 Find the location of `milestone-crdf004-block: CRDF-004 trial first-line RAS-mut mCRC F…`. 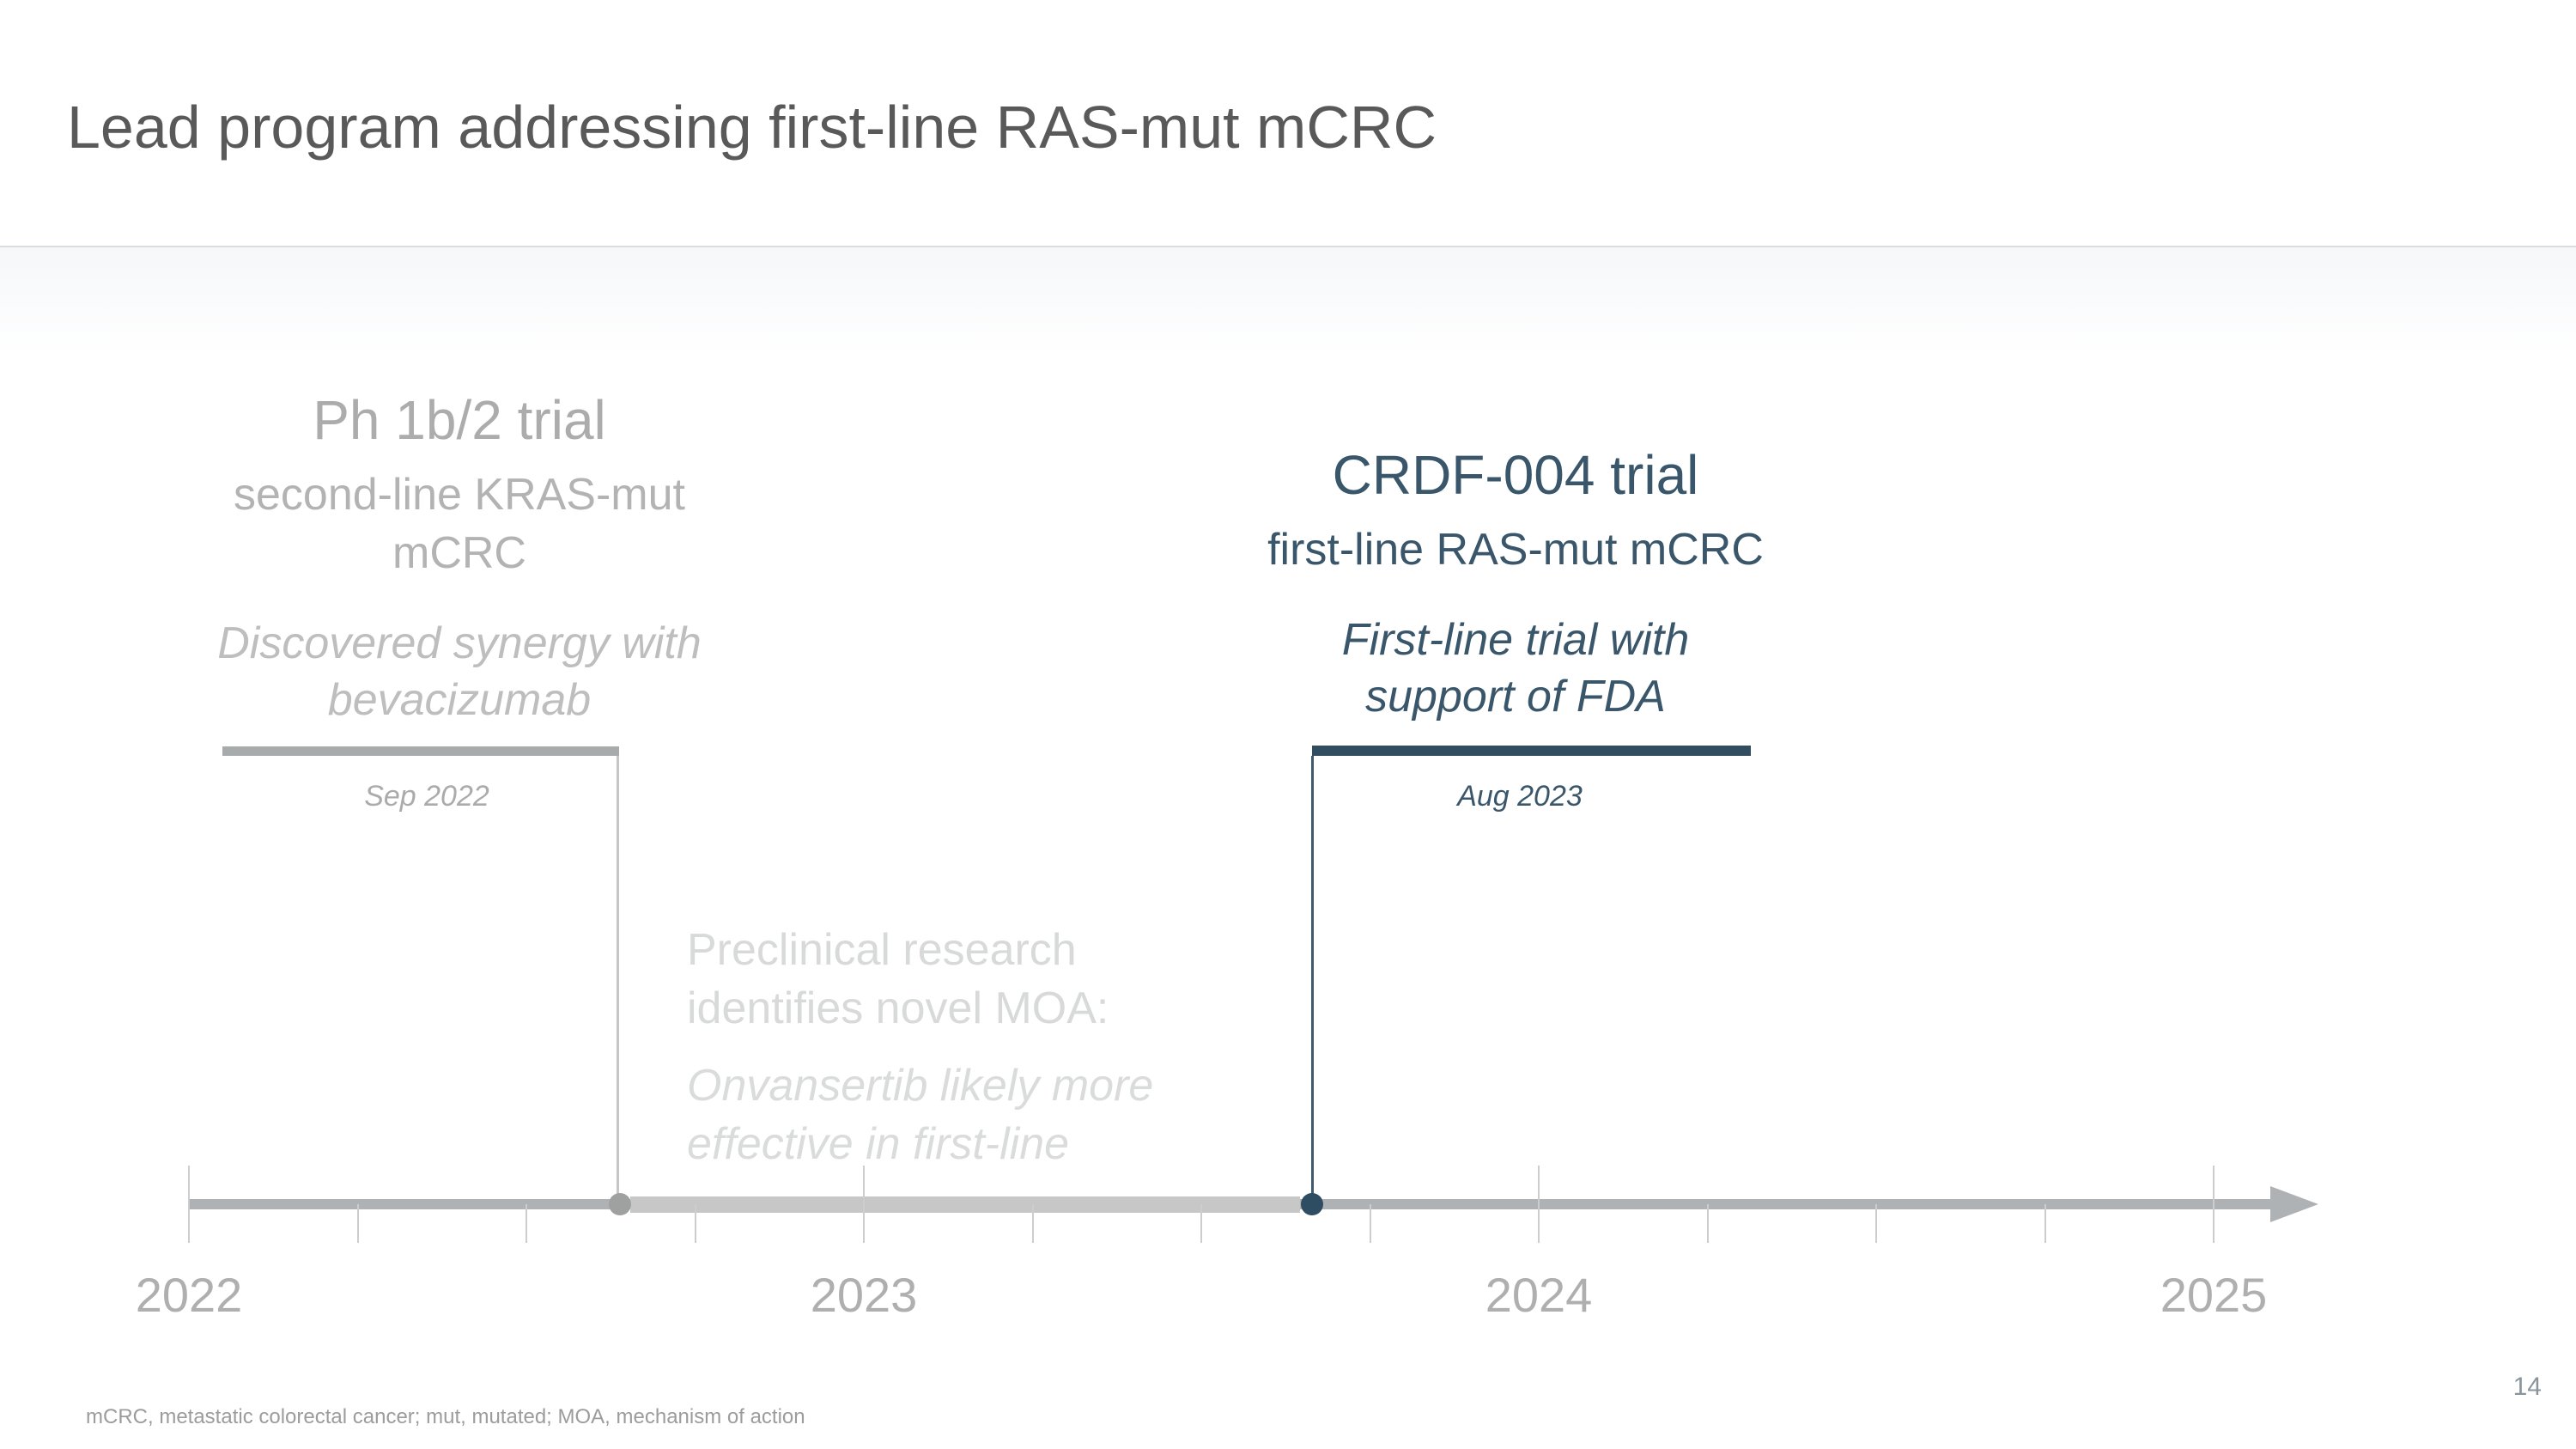

milestone-crdf004-block: CRDF-004 trial first-line RAS-mut mCRC F… is located at coordinates (1515, 583).